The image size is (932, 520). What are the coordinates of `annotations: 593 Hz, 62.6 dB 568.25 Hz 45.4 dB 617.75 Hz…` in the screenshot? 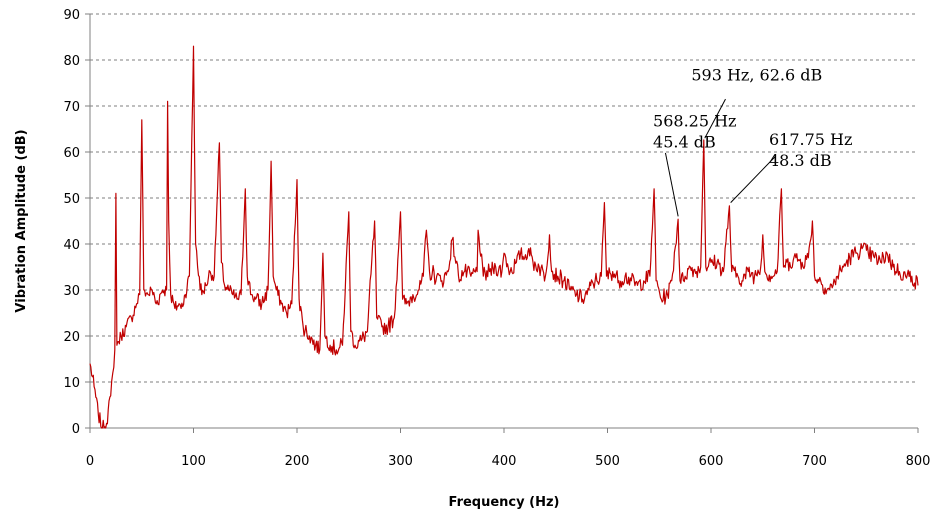 It's located at (752, 141).